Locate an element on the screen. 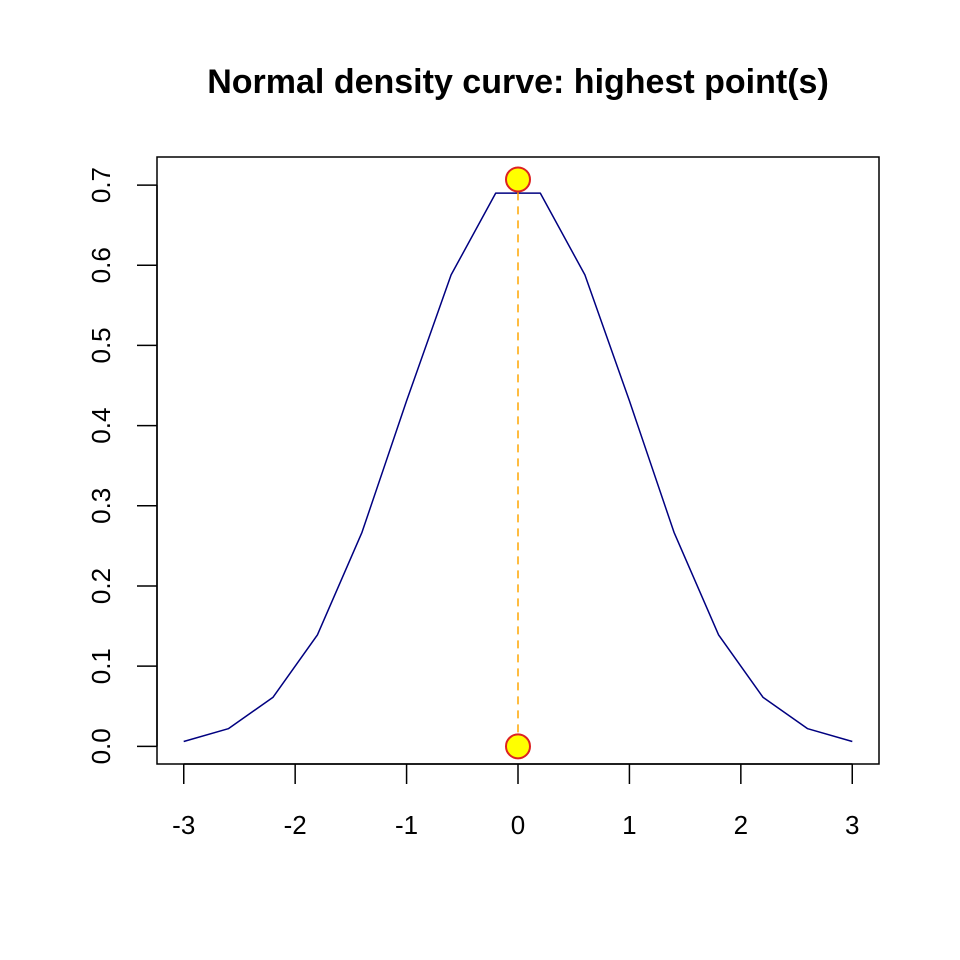  y-tick-label: 0.6 is located at coordinates (101, 265).